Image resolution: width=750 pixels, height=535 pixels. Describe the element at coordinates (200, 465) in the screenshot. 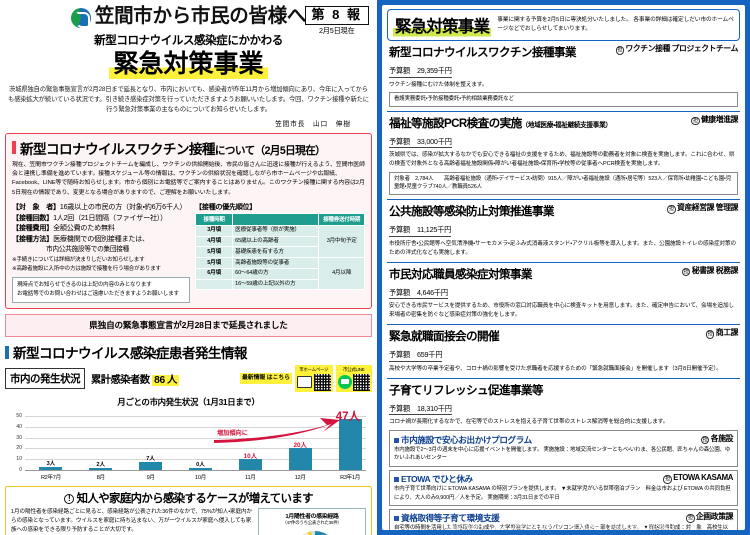

I see `bar-value-label: 0人` at that location.